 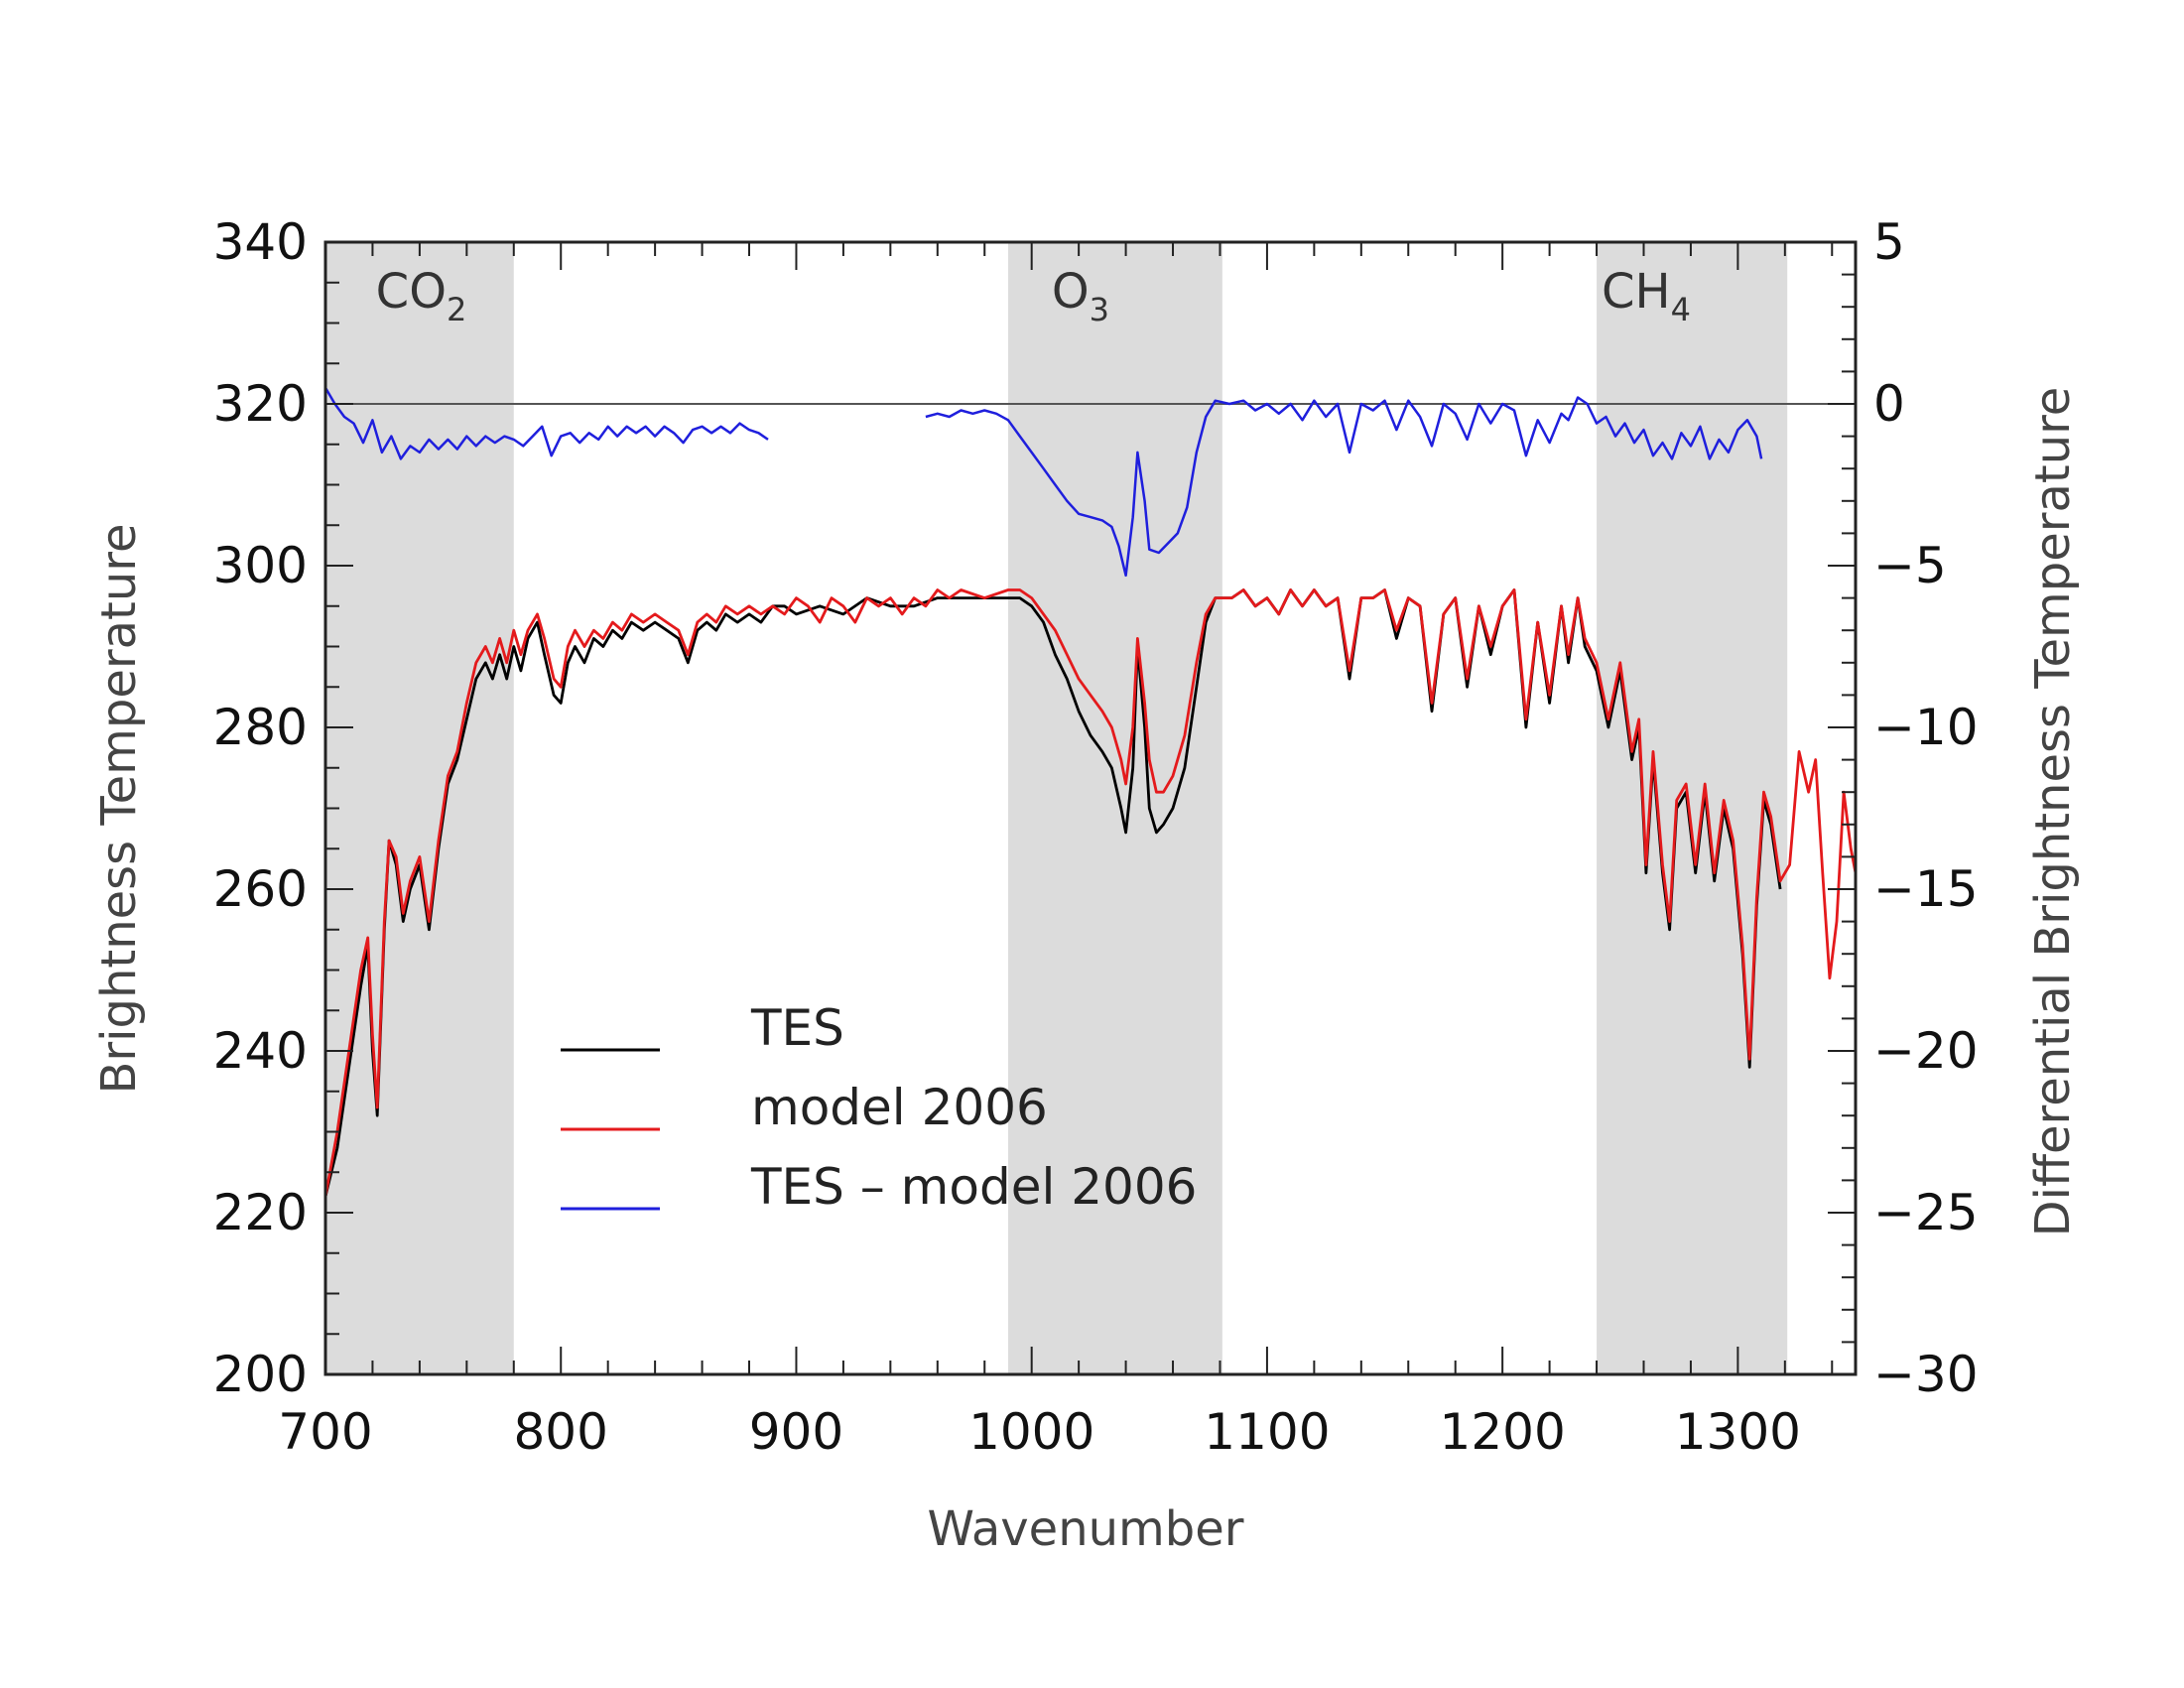 I want to click on band-label-ch: CH4, so click(x=1646, y=296).